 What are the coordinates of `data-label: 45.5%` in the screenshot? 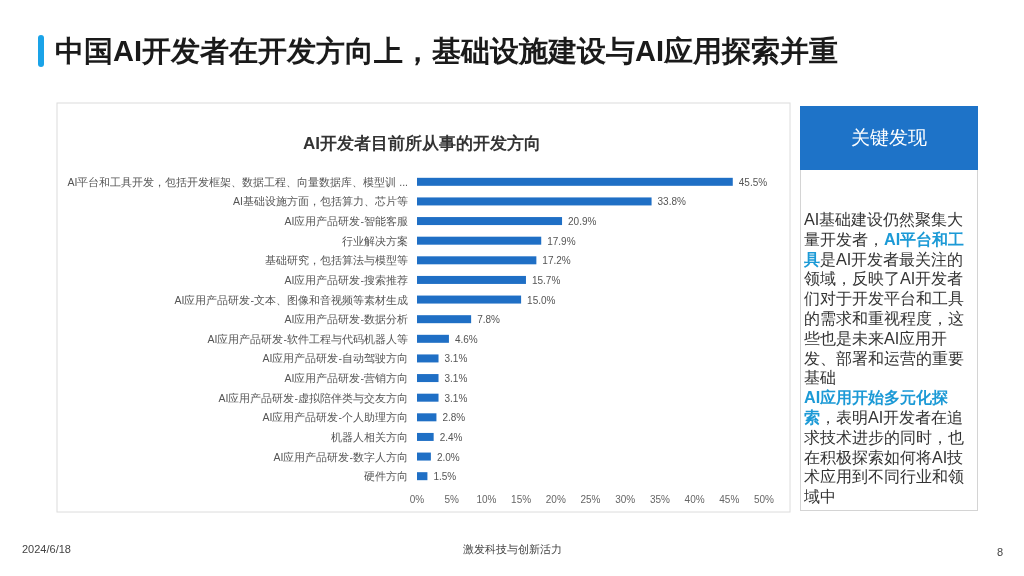 It's located at (753, 182).